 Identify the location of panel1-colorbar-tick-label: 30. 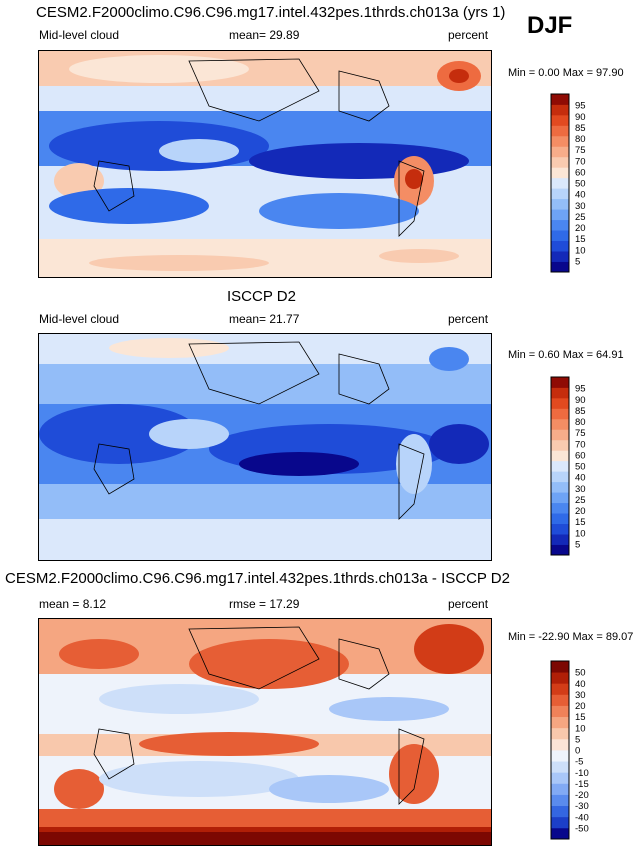
(580, 206).